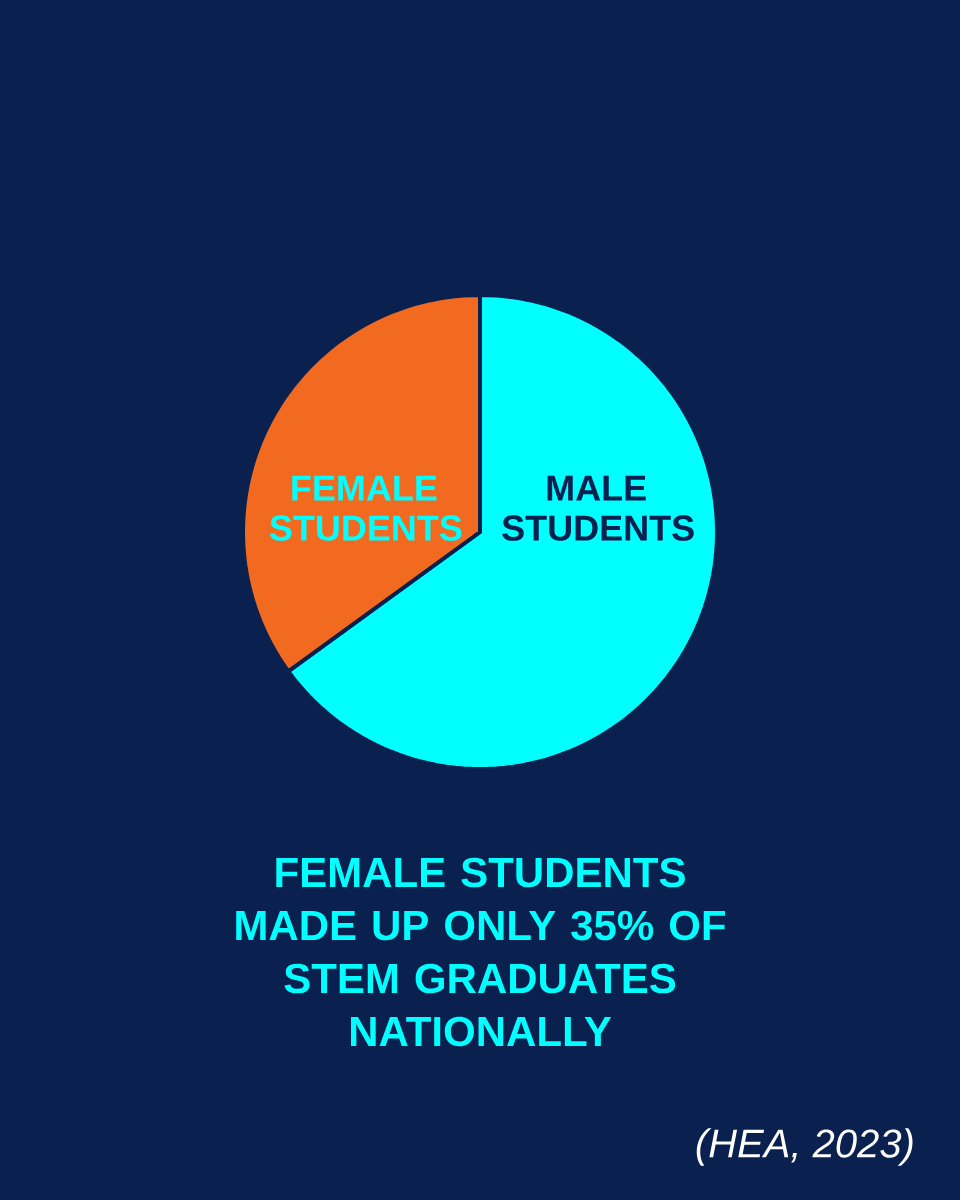 The height and width of the screenshot is (1200, 960). What do you see at coordinates (598, 508) in the screenshot?
I see `slice-label: MALE STUDENTS` at bounding box center [598, 508].